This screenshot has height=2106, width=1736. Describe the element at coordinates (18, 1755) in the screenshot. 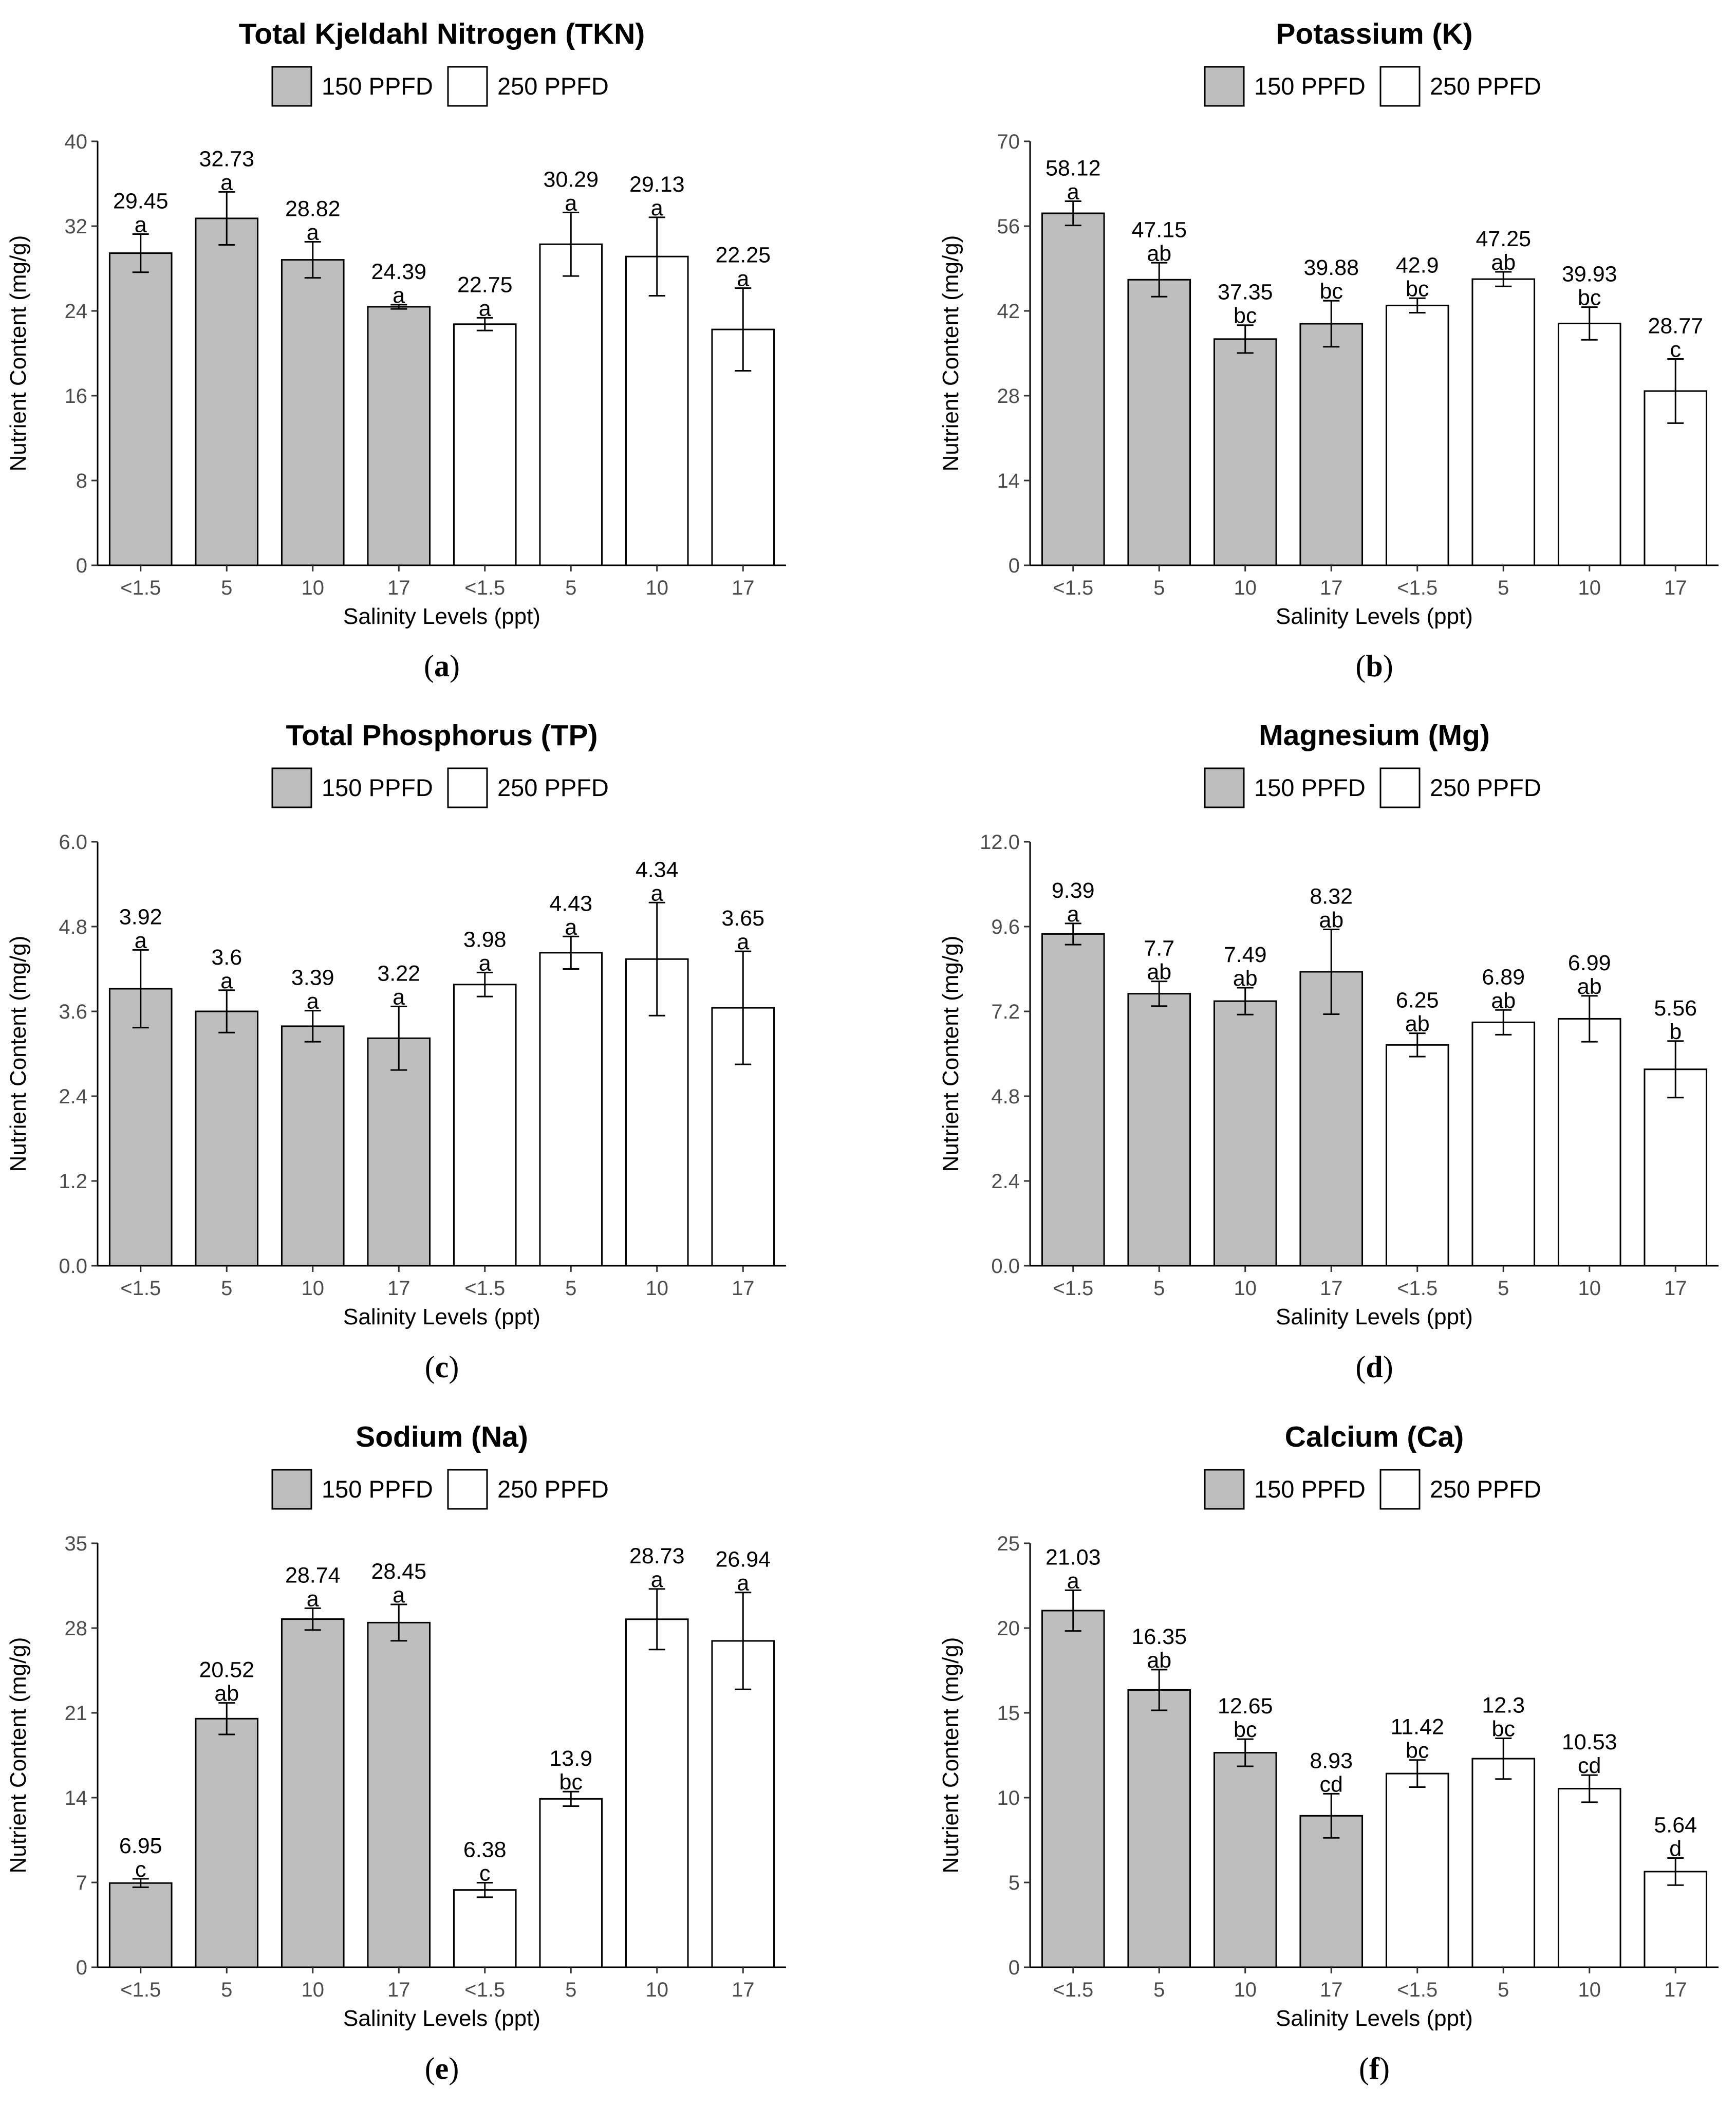

I see `y-axis-title: Nutrient Content (mg/g)` at that location.